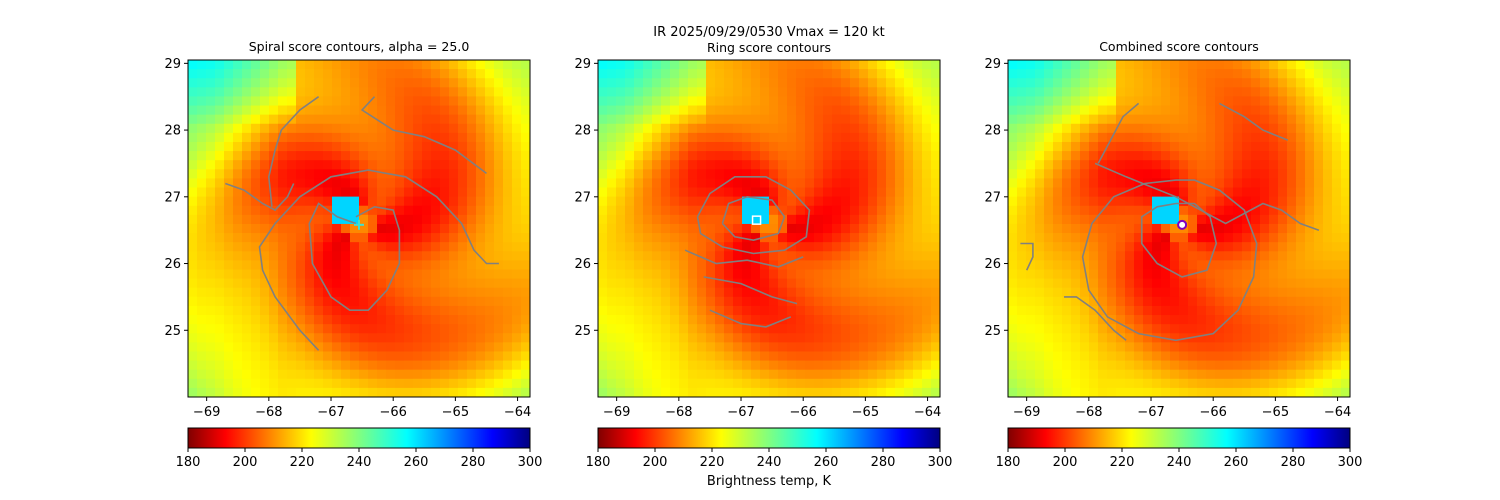 The width and height of the screenshot is (1500, 500). I want to click on axes-title: Combined score contours, so click(1179, 46).